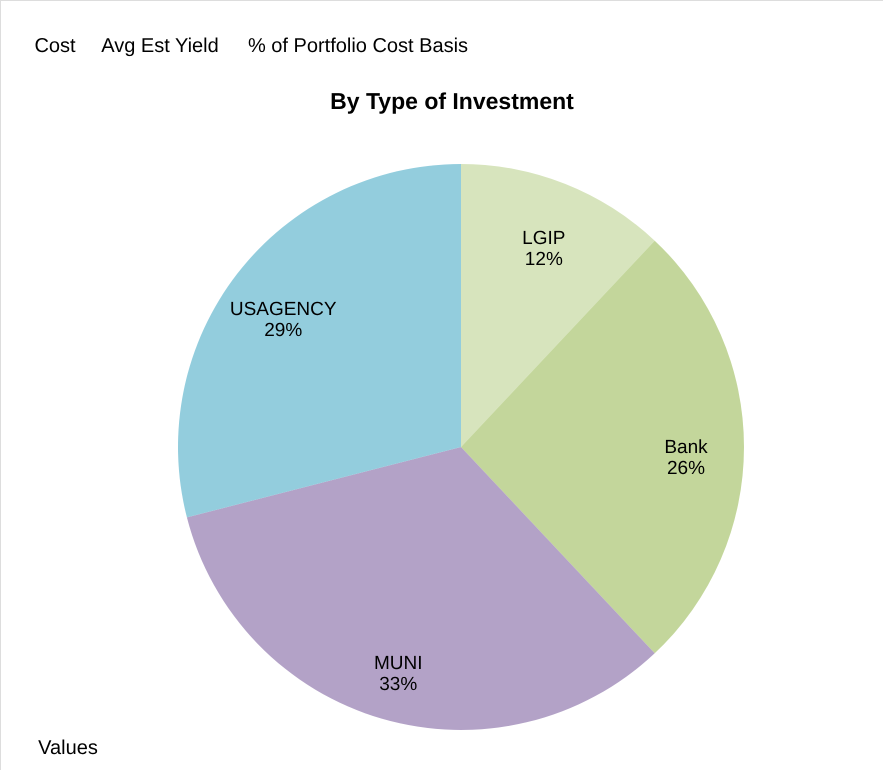 The width and height of the screenshot is (883, 770). Describe the element at coordinates (358, 46) in the screenshot. I see `text: % of Portfolio Cost Basis` at that location.